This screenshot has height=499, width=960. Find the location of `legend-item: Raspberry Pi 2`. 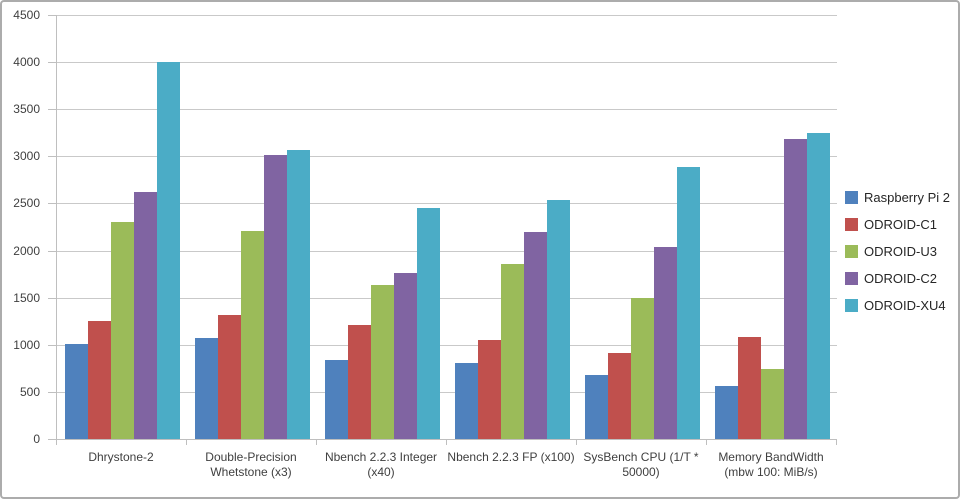

legend-item: Raspberry Pi 2 is located at coordinates (897, 197).